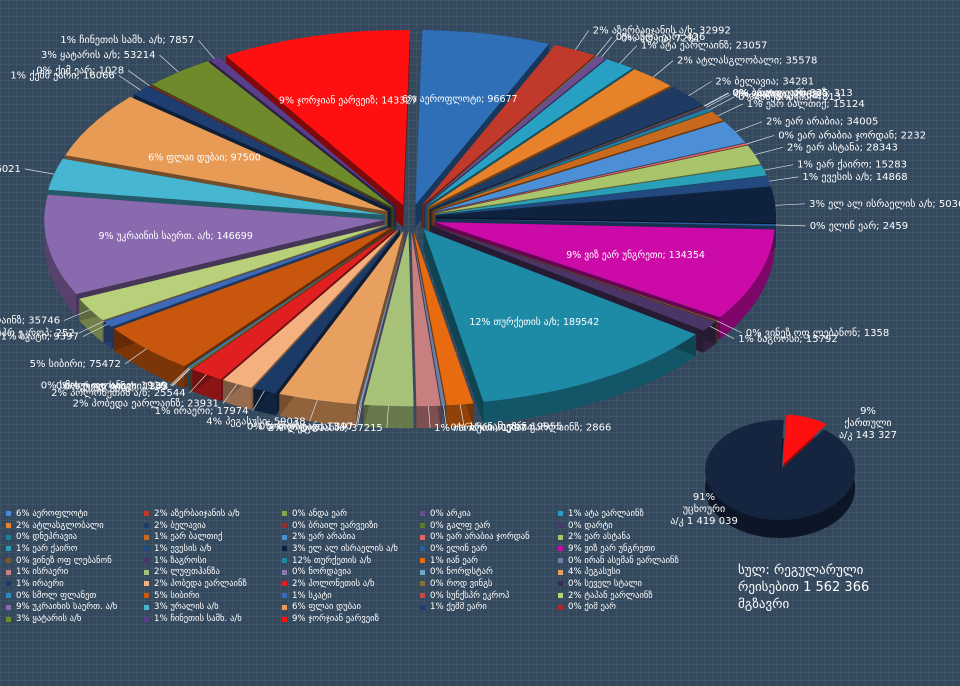  Describe the element at coordinates (624, 608) in the screenshot. I see `legend-item: 0% ქიმ ეარ` at that location.